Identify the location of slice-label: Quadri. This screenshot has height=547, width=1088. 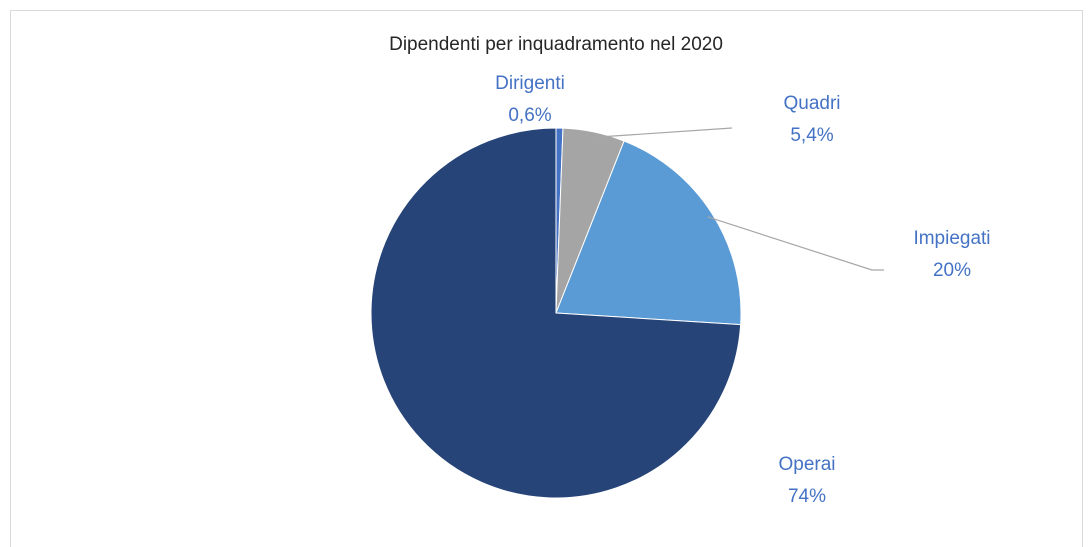
(811, 103).